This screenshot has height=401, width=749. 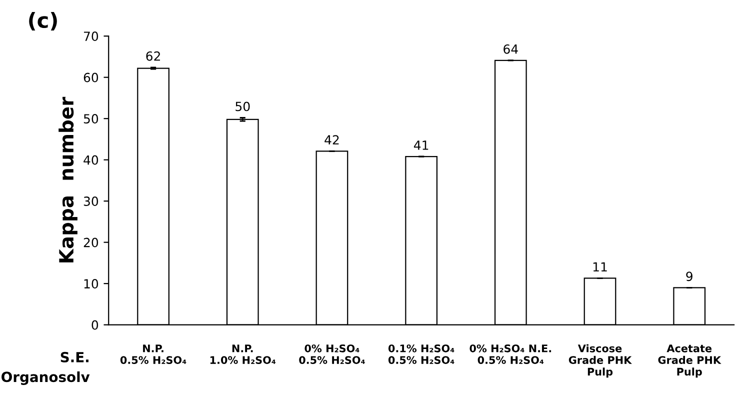 What do you see at coordinates (331, 139) in the screenshot?
I see `data-label: 42` at bounding box center [331, 139].